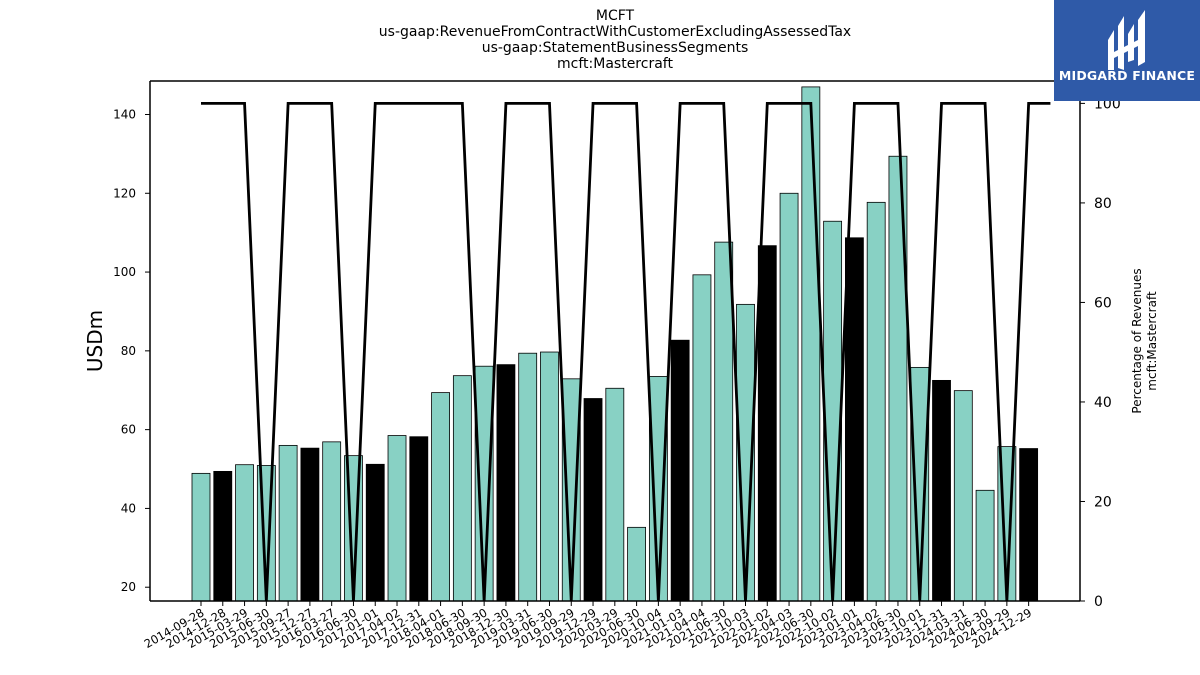  Describe the element at coordinates (124, 114) in the screenshot. I see `y-tick-label-140: 140` at that location.